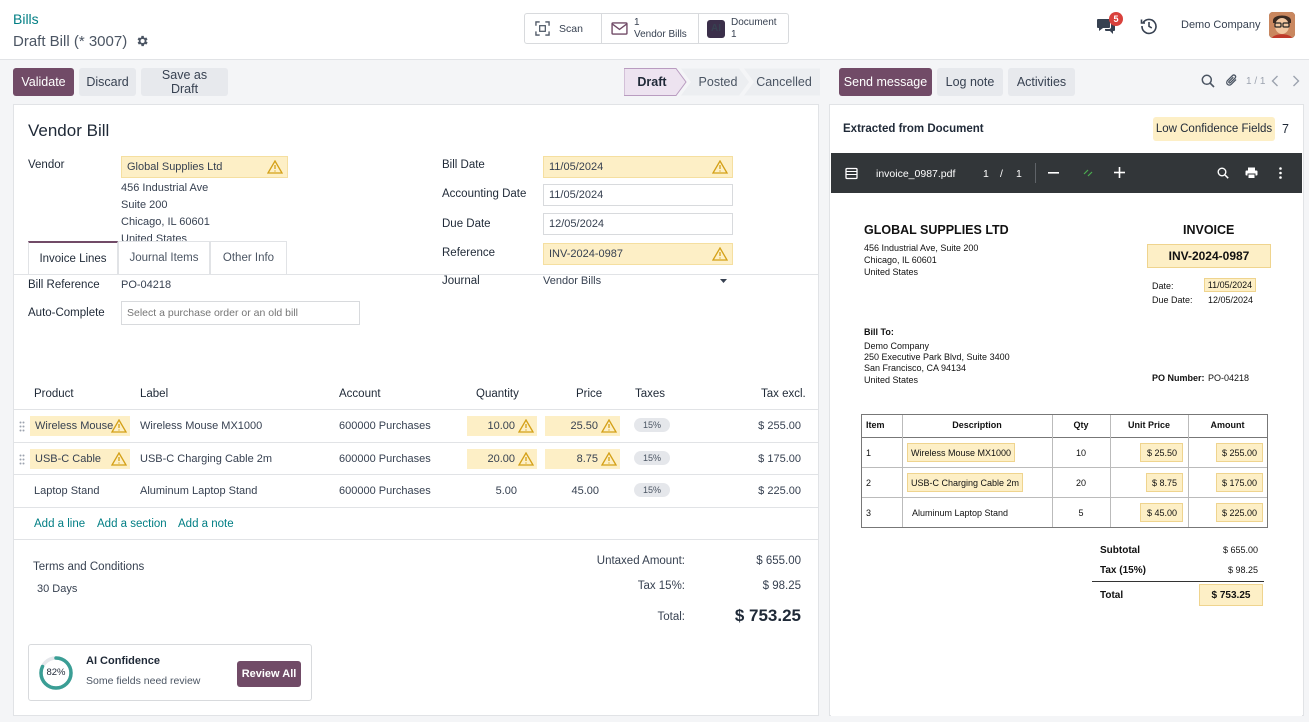 The image size is (1309, 722). I want to click on validate-button: Validate, so click(43, 82).